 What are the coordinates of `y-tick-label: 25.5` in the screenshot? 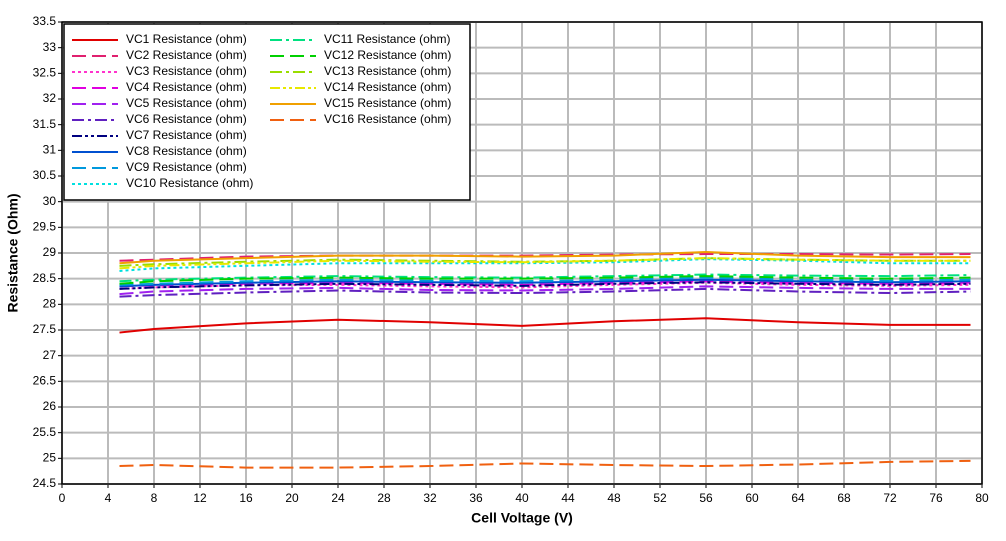 It's located at (45, 432).